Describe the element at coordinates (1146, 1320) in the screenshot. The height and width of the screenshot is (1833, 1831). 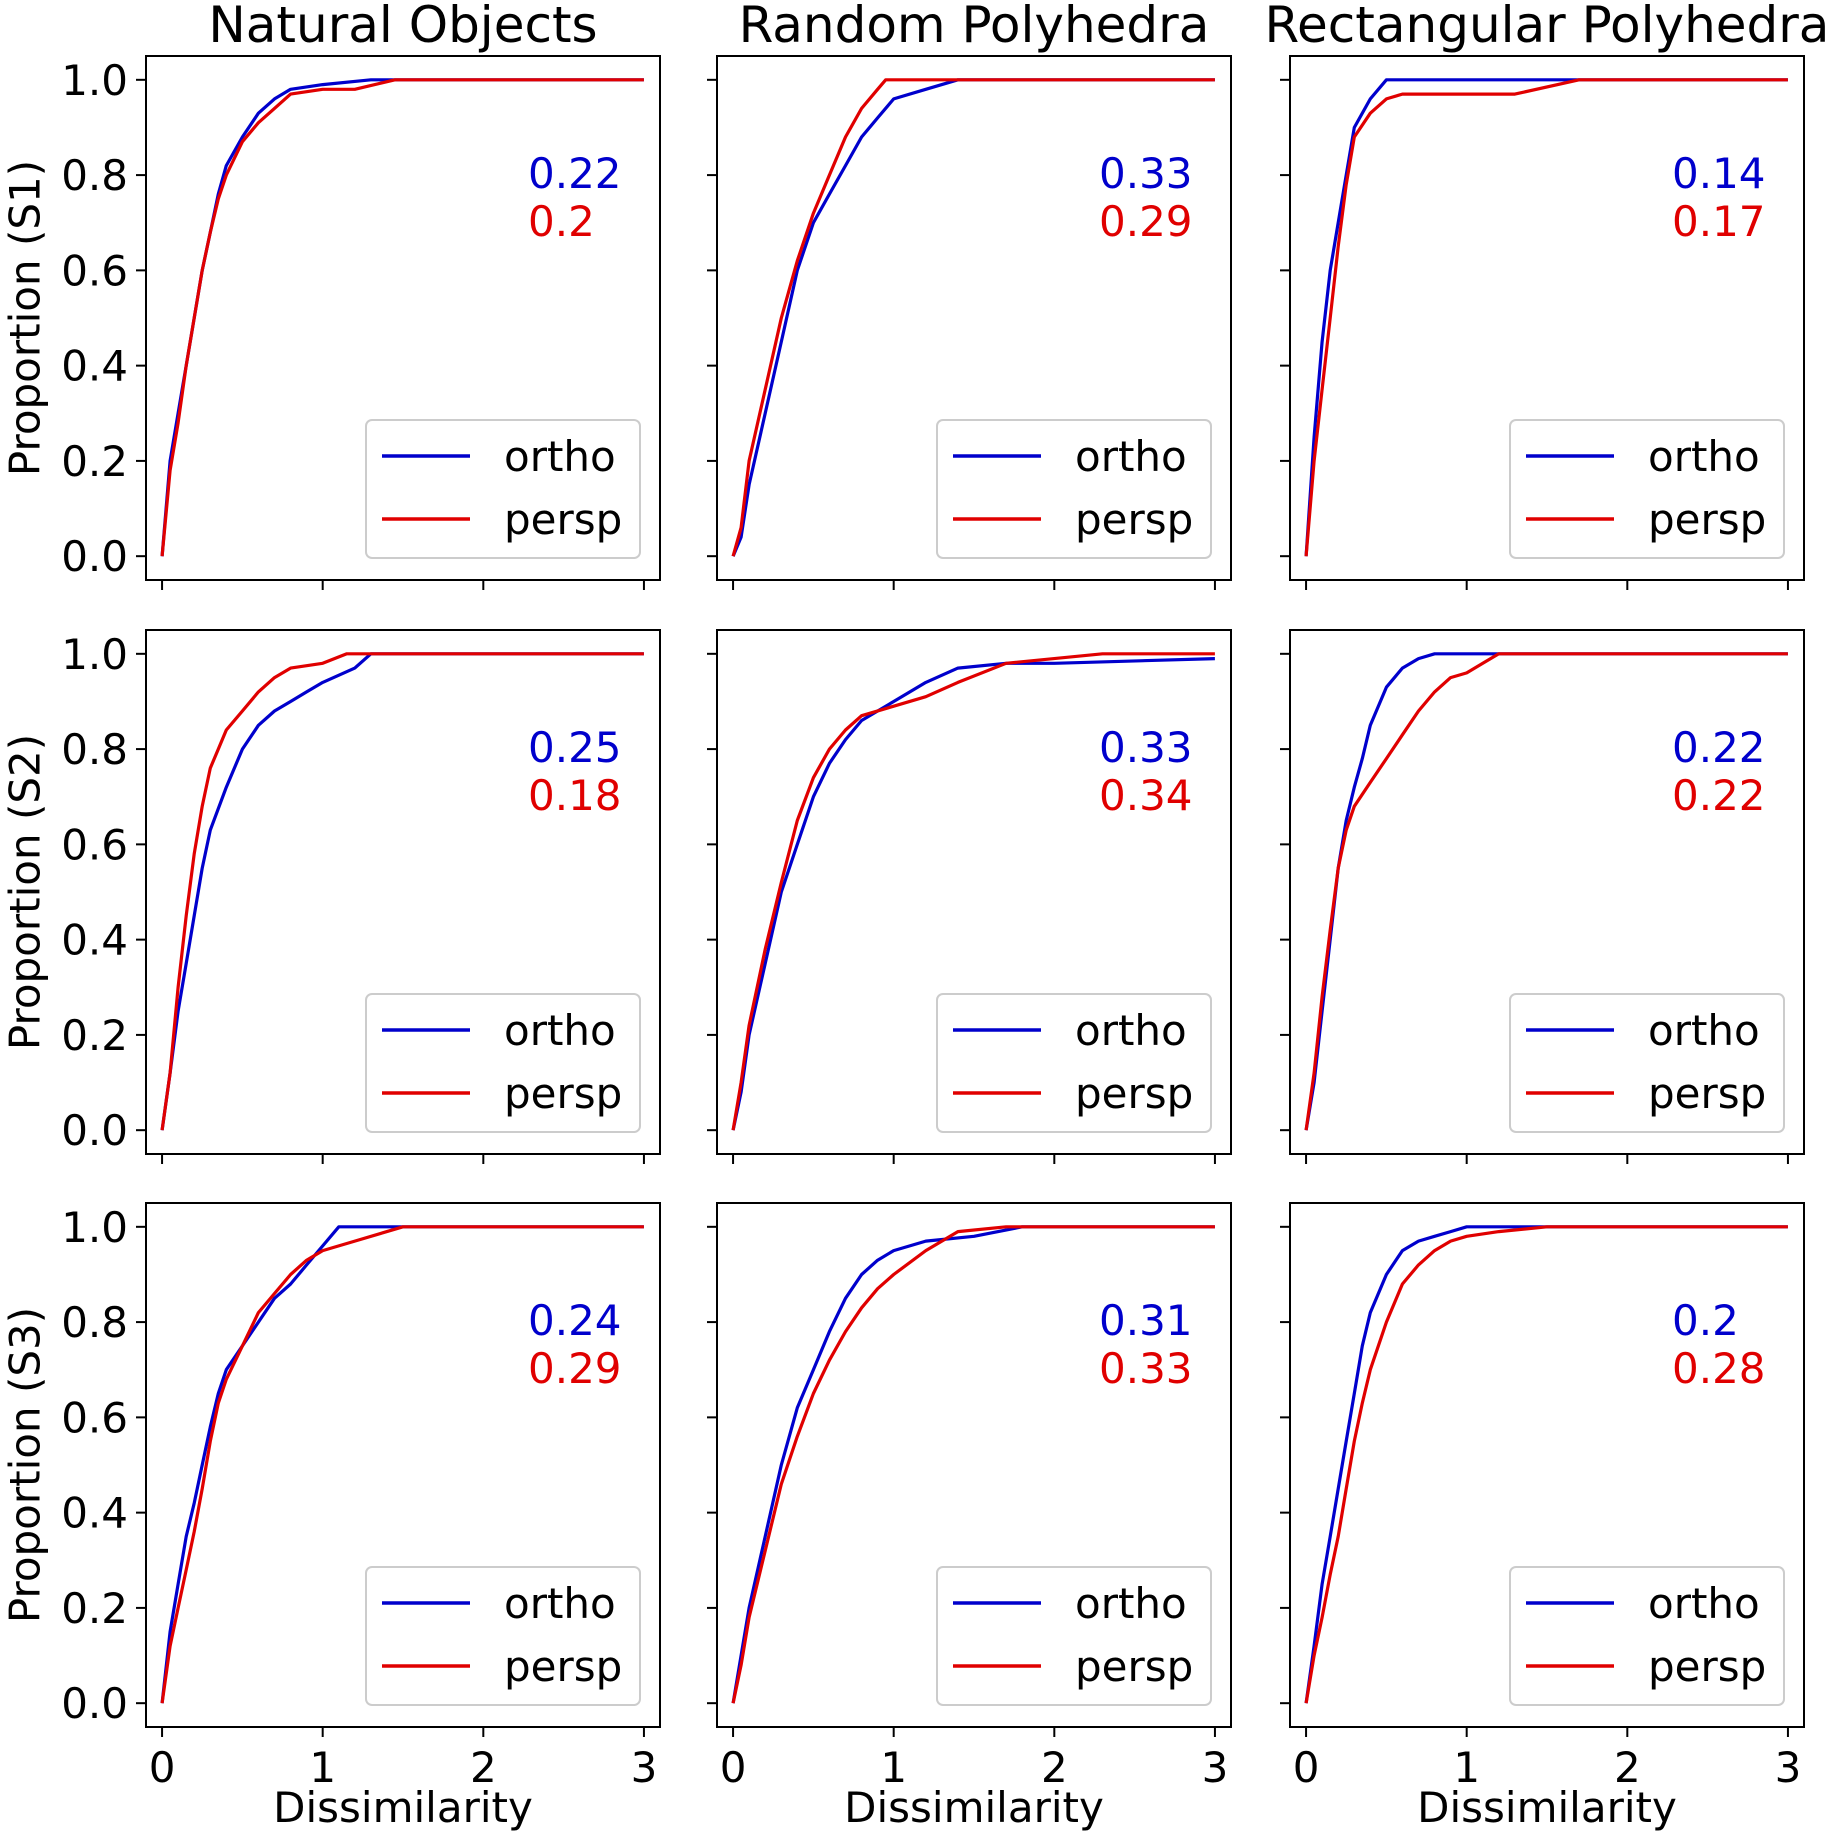
I see `stat-ortho: 0.31` at that location.